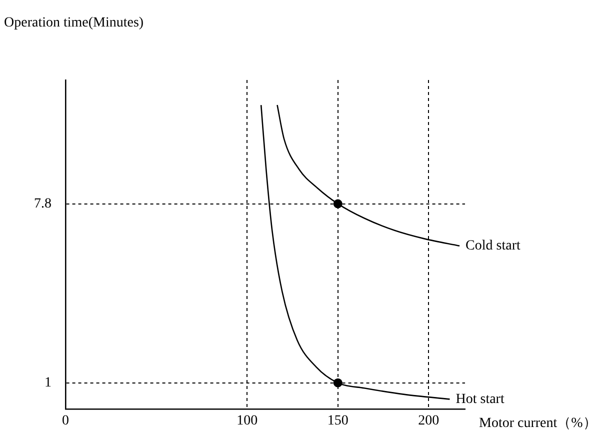 The height and width of the screenshot is (438, 602). I want to click on x-tick-label: 150, so click(337, 420).